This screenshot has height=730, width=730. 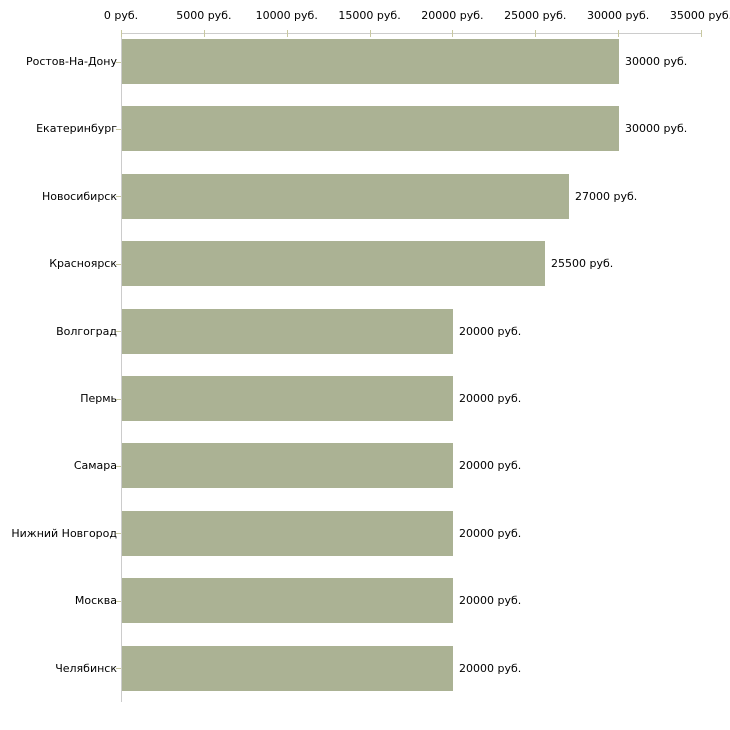 I want to click on value-label: 27000 руб., so click(x=606, y=196).